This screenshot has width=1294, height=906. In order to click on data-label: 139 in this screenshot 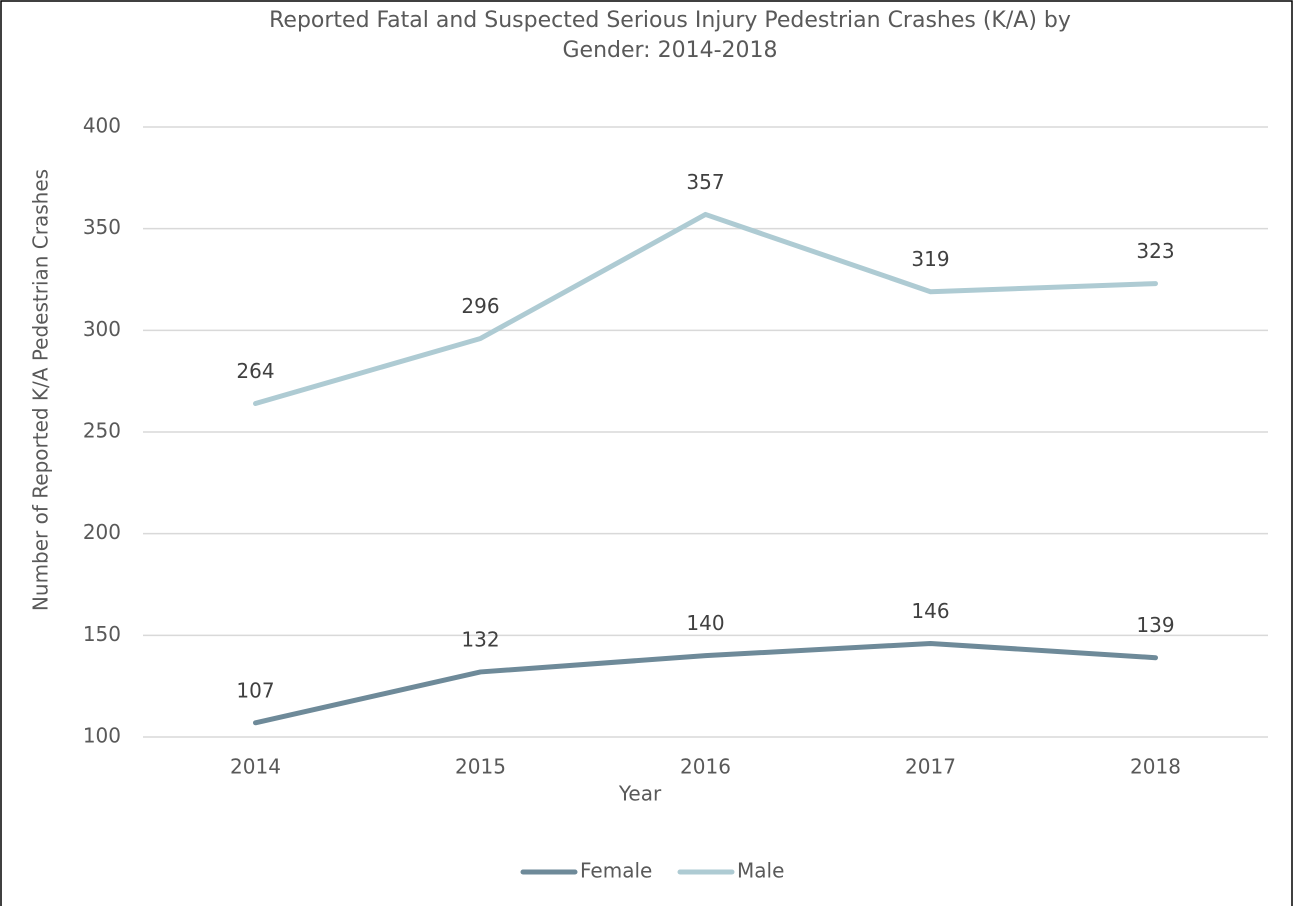, I will do `click(1155, 625)`.